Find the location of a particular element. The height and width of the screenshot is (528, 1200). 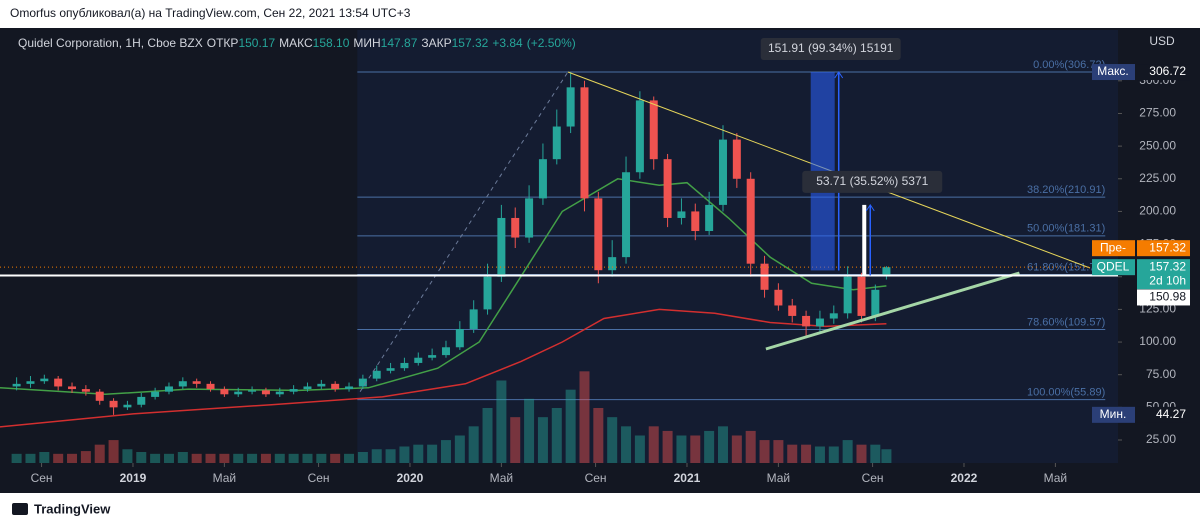

change-pct: (+2.50%) is located at coordinates (551, 43).